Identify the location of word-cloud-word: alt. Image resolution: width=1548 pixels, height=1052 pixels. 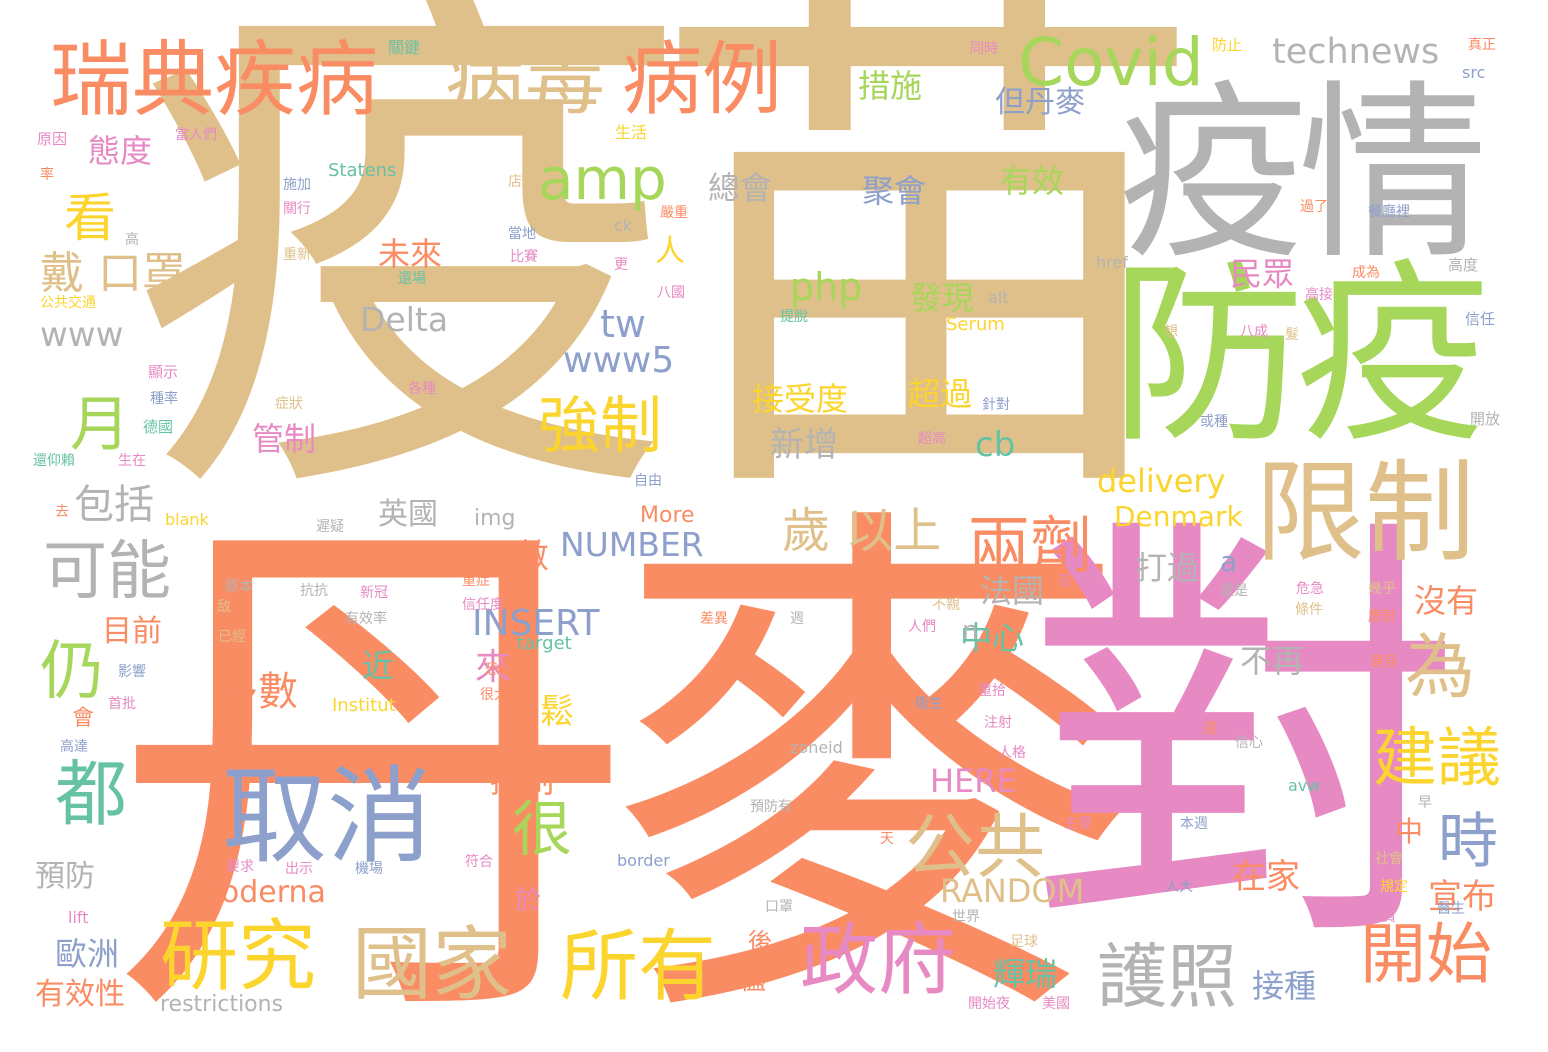
(998, 297).